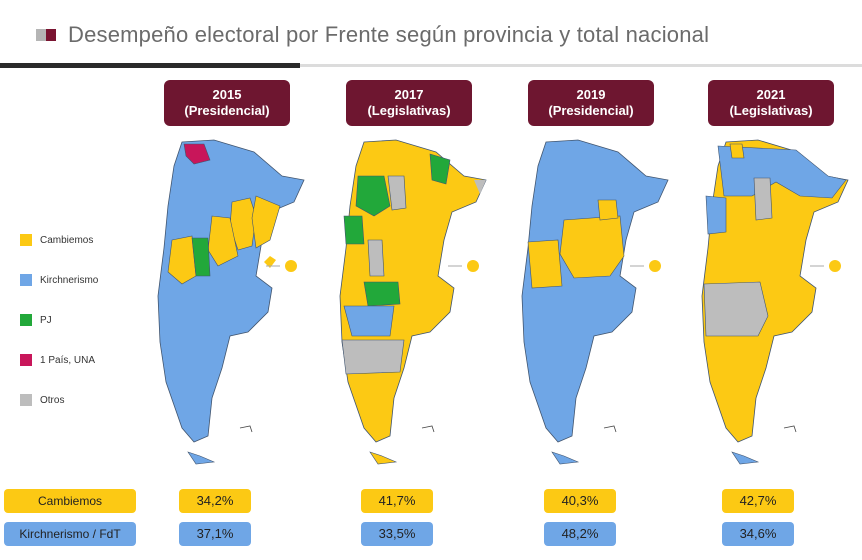  Describe the element at coordinates (580, 501) in the screenshot. I see `pct-cambiemos-2019: 40,3%` at that location.